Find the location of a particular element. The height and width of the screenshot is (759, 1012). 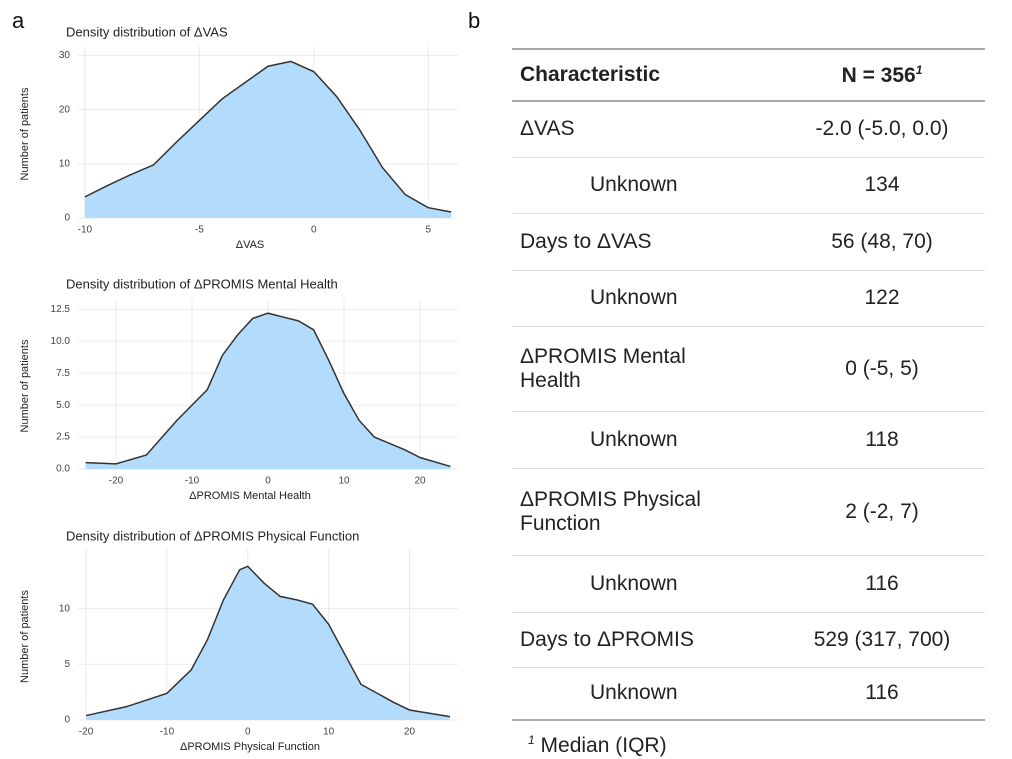

header-cell: N = 3561 is located at coordinates (882, 75).